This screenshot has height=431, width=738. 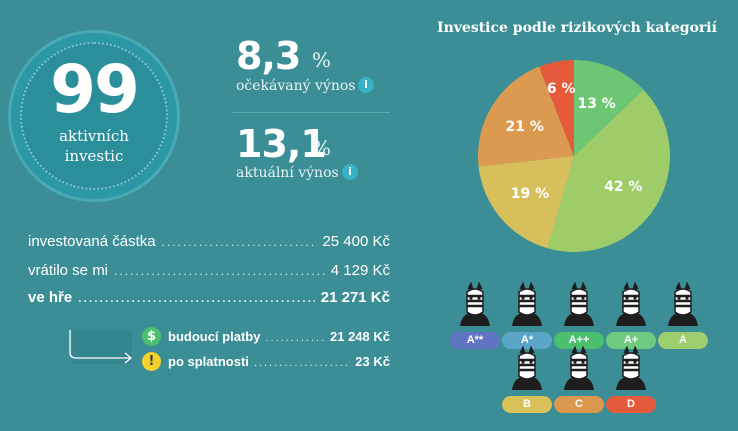 I want to click on risk-category-chip: A**, so click(x=475, y=340).